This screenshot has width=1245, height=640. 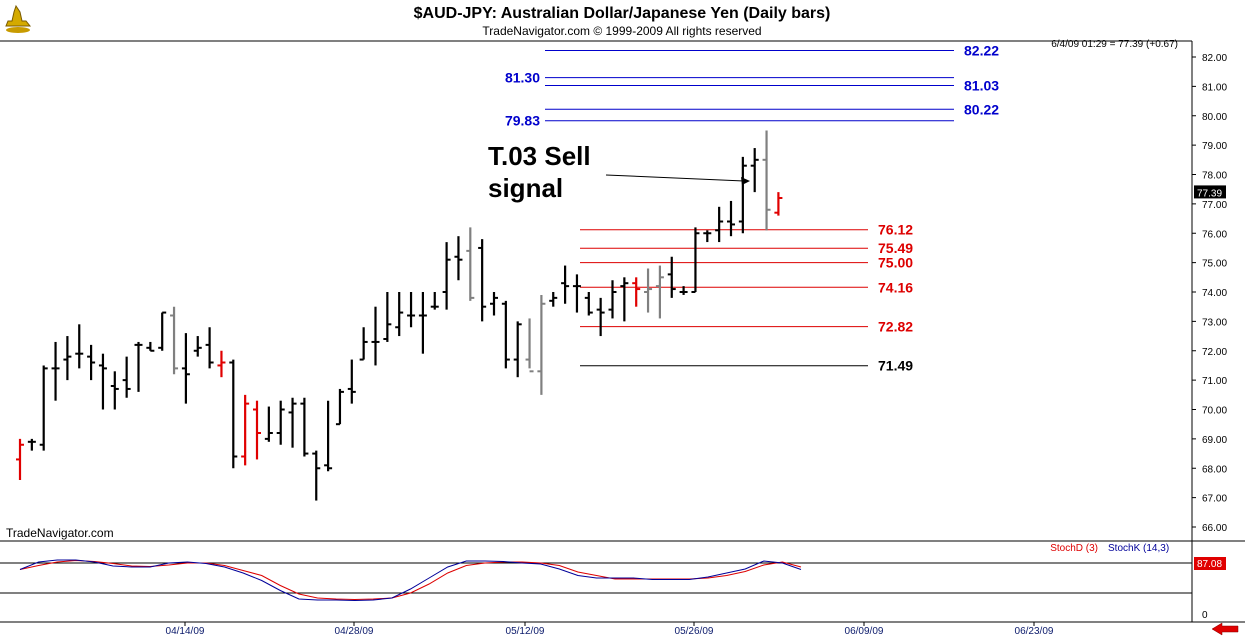 I want to click on stoch-axis-zero: 0, so click(x=1205, y=615).